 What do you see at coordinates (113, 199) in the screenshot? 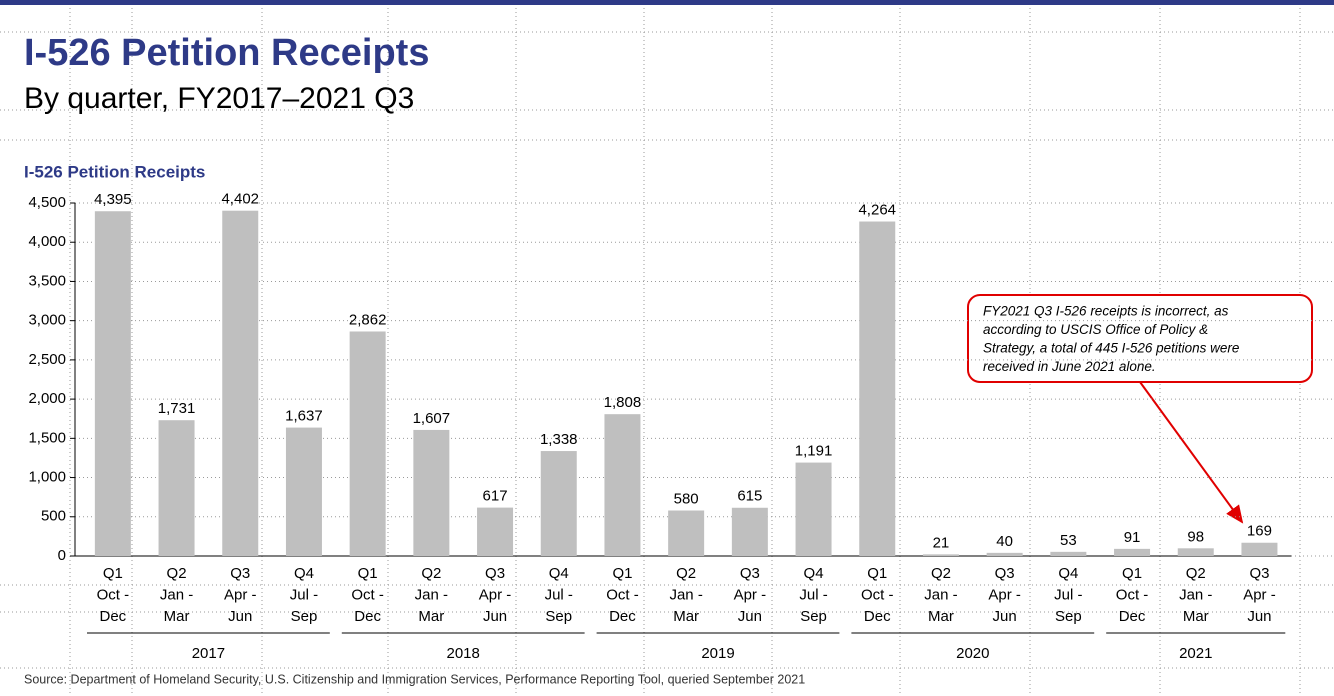
I see `data-label: 4,395` at bounding box center [113, 199].